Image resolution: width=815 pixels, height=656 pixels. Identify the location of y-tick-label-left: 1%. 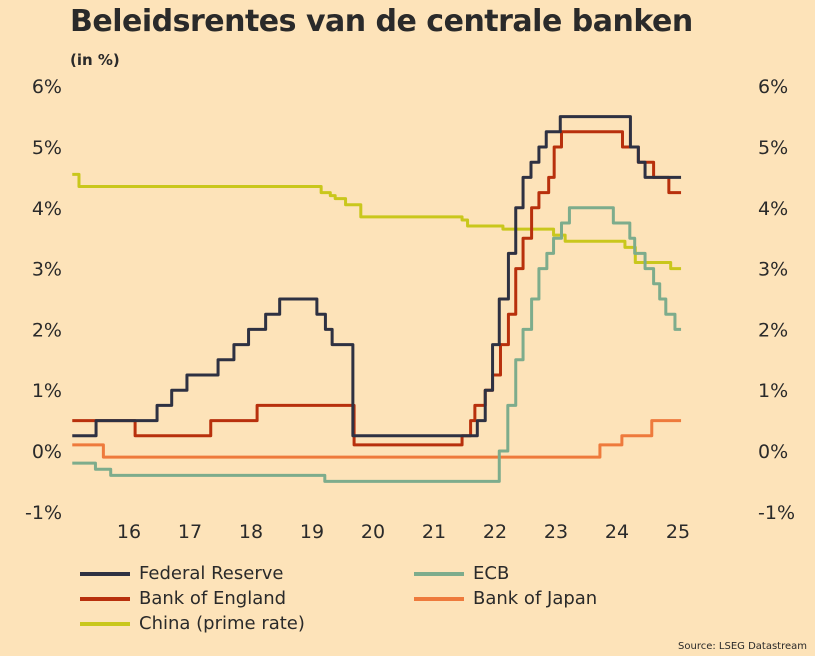
(47, 391).